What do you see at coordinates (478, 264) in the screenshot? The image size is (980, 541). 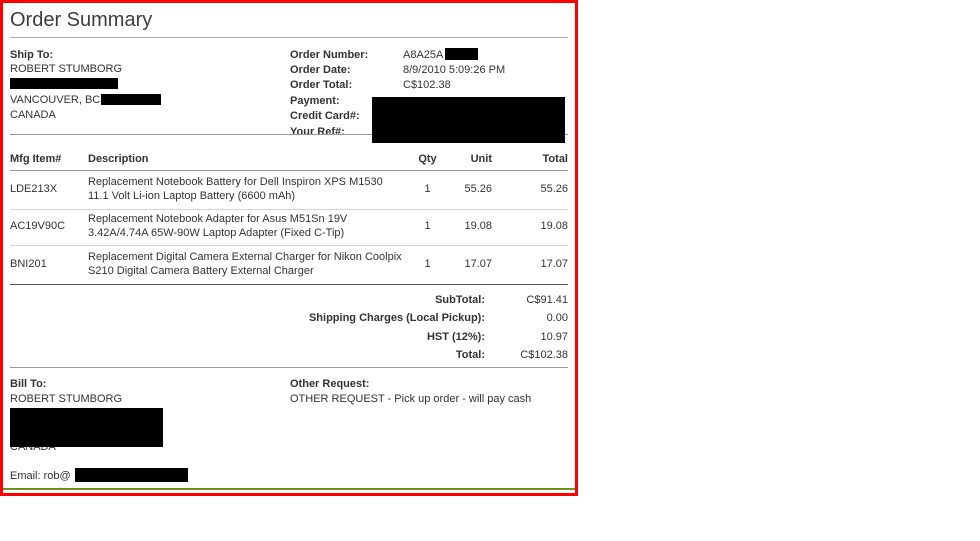 I see `row-unit-price: 17.07` at bounding box center [478, 264].